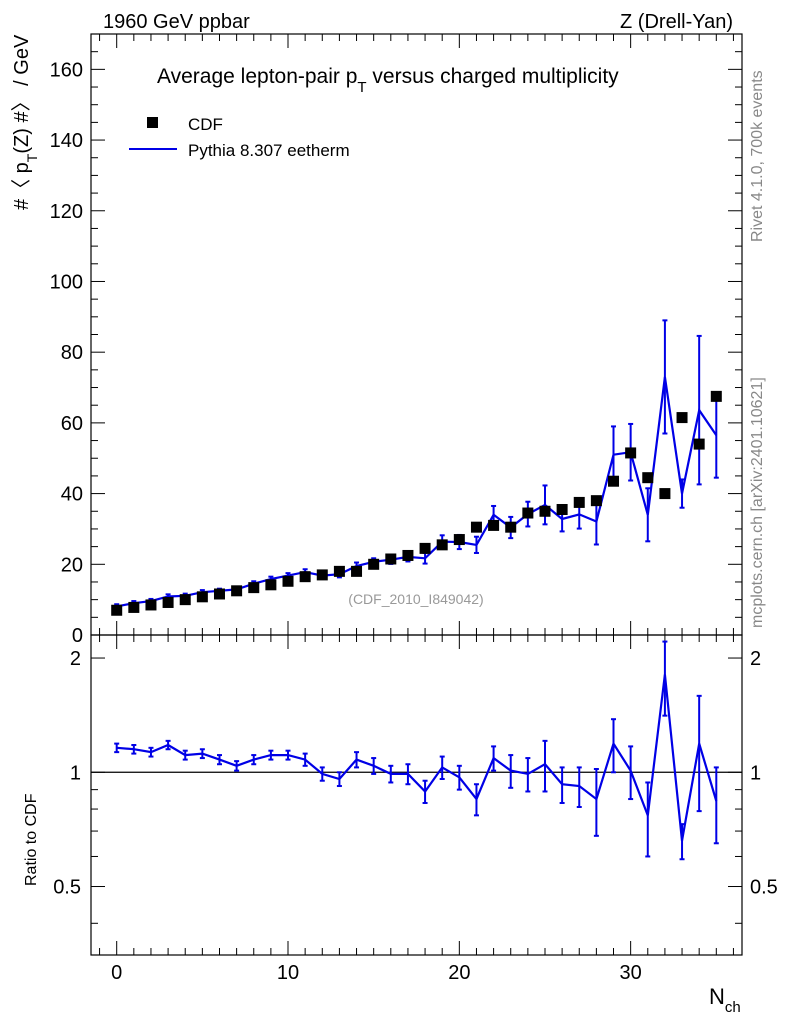  I want to click on y-tick-label: 120, so click(66, 212).